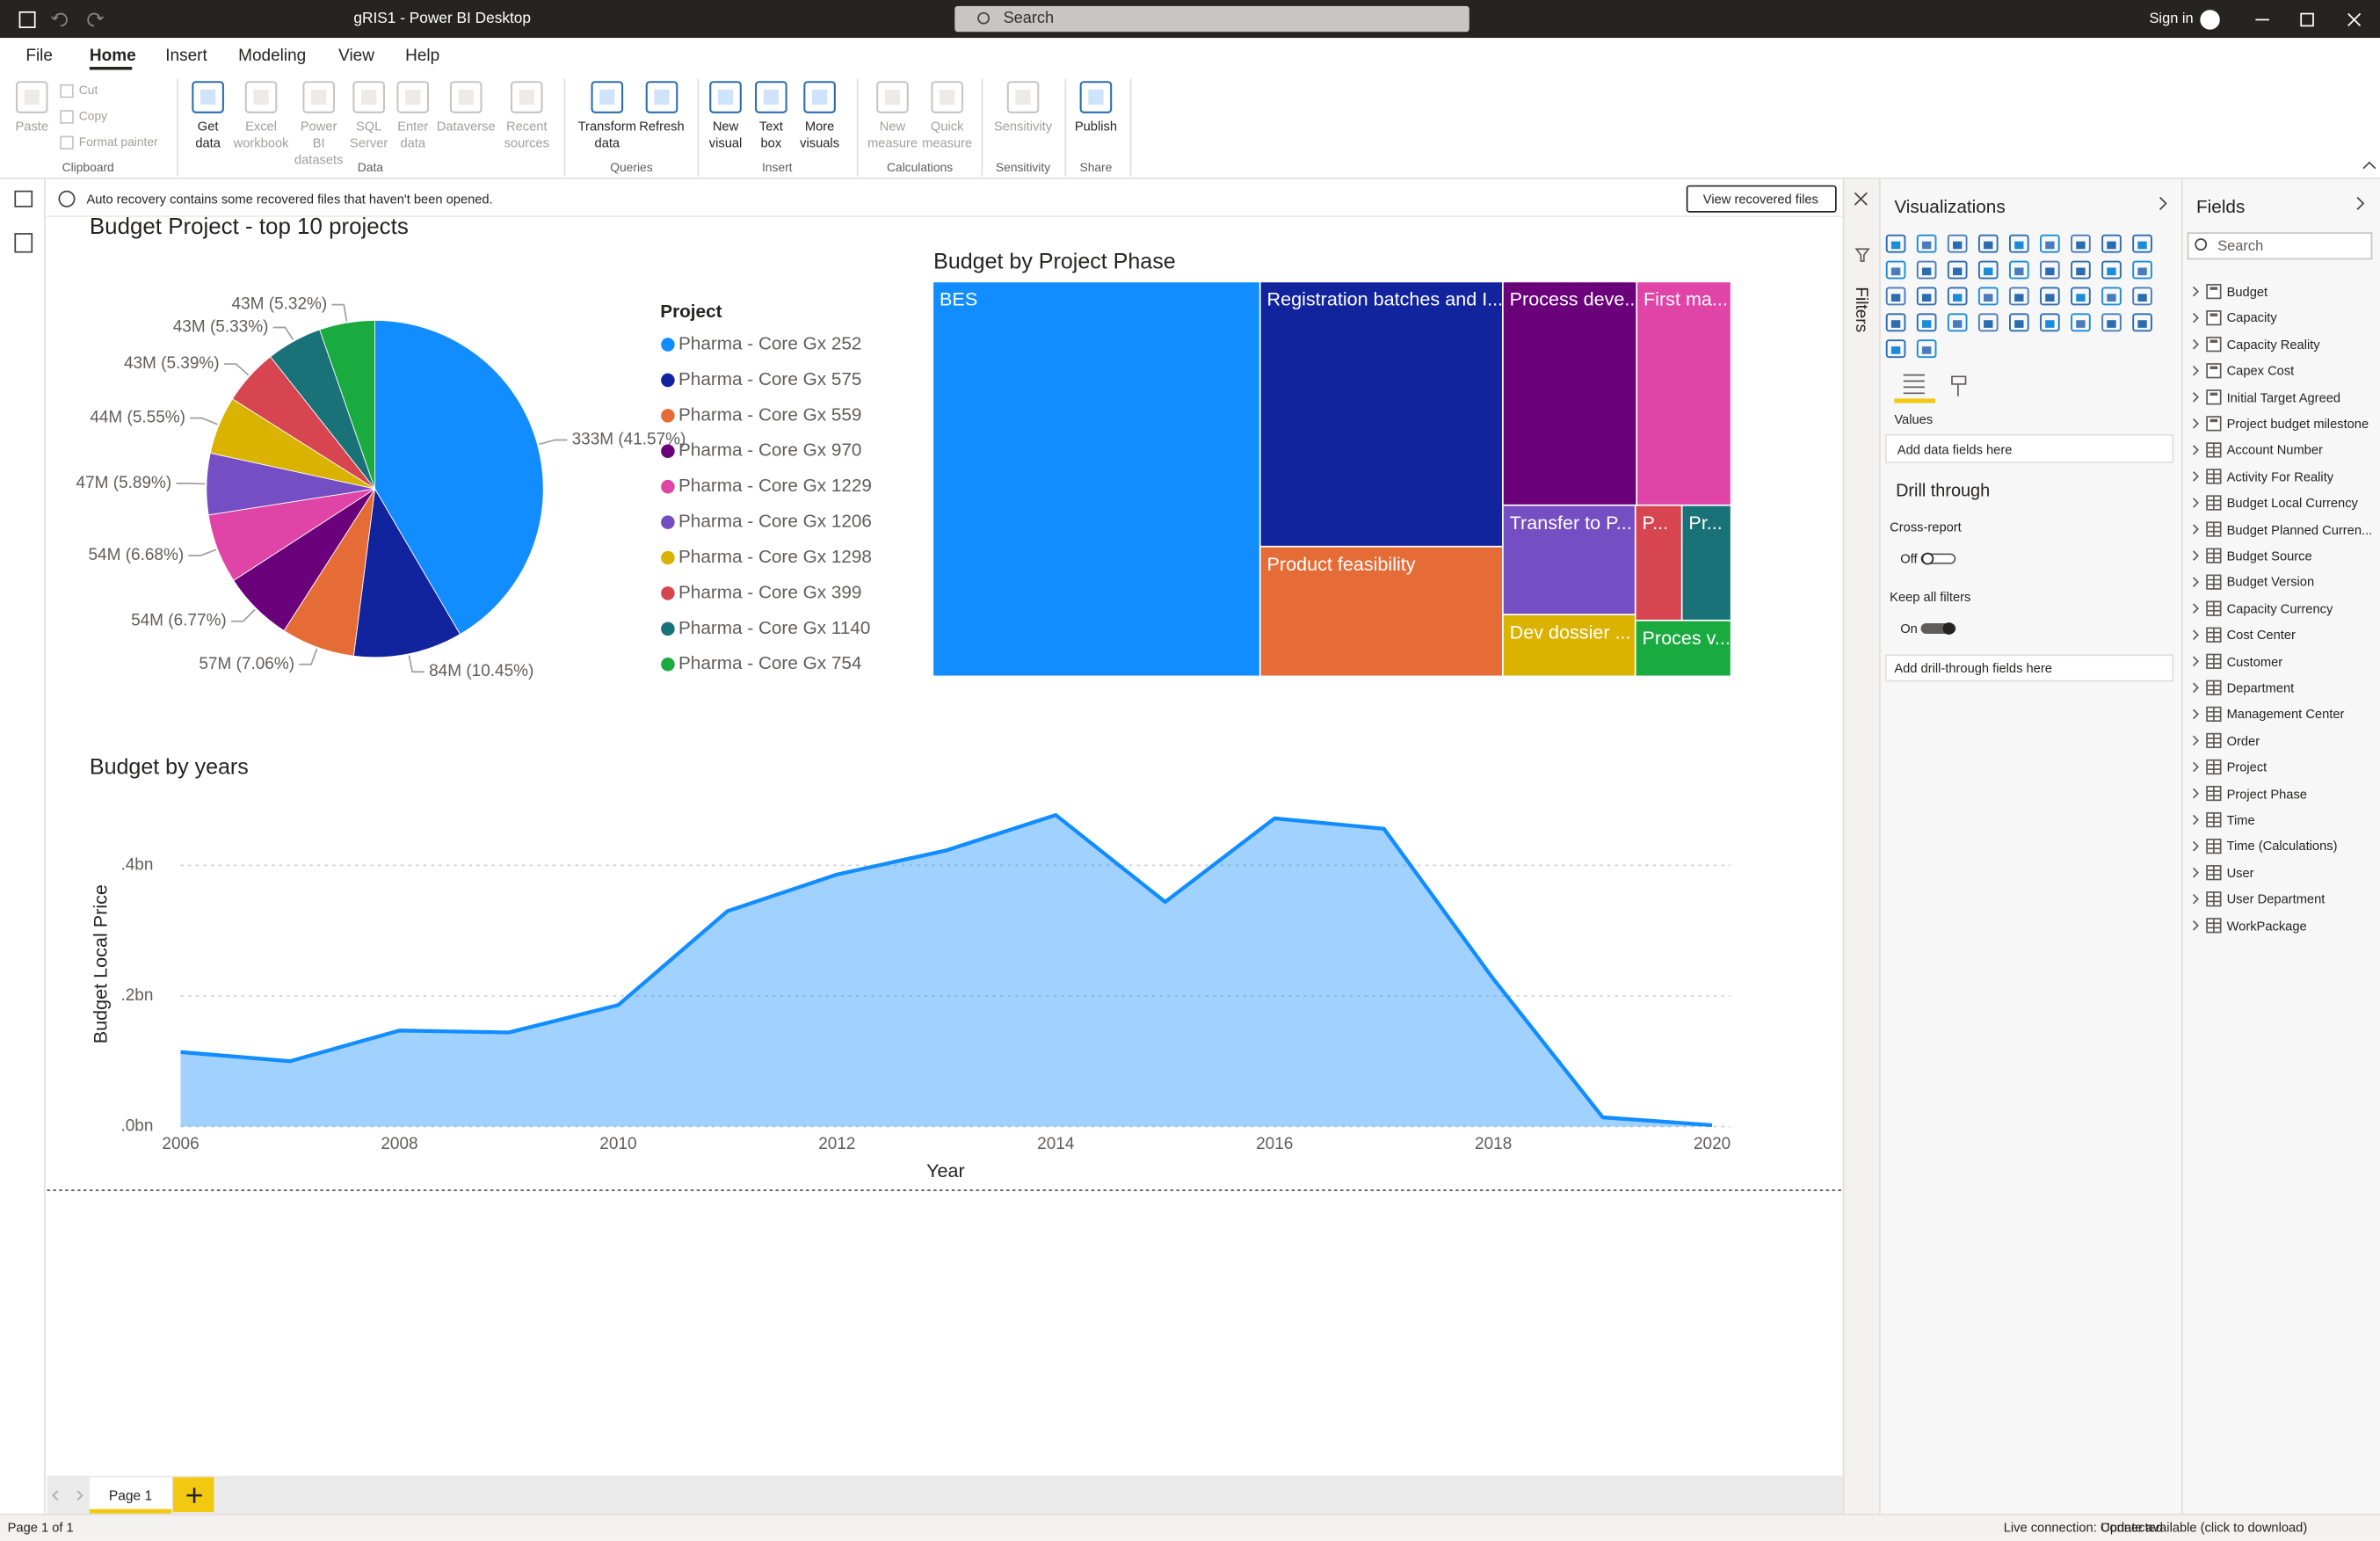  What do you see at coordinates (2360, 204) in the screenshot?
I see `collapse-fields` at bounding box center [2360, 204].